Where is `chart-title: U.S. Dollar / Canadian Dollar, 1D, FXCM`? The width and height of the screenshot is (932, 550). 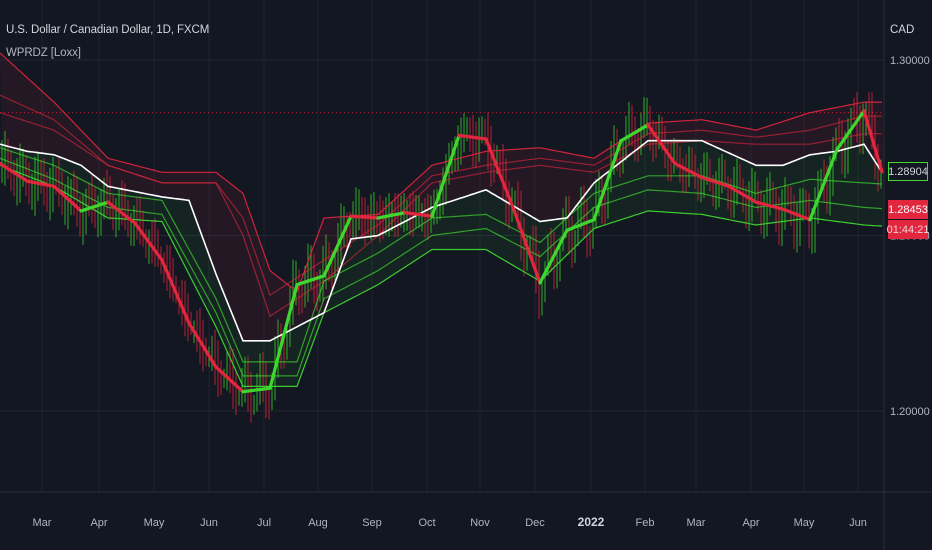
chart-title: U.S. Dollar / Canadian Dollar, 1D, FXCM is located at coordinates (108, 30).